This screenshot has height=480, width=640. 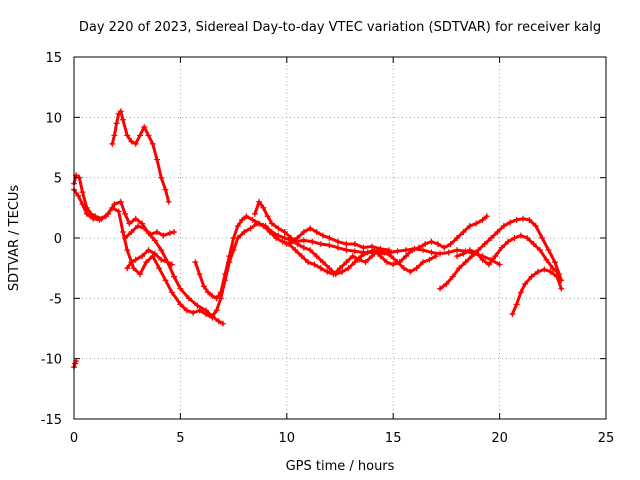 What do you see at coordinates (393, 438) in the screenshot?
I see `x-tick-label: 15` at bounding box center [393, 438].